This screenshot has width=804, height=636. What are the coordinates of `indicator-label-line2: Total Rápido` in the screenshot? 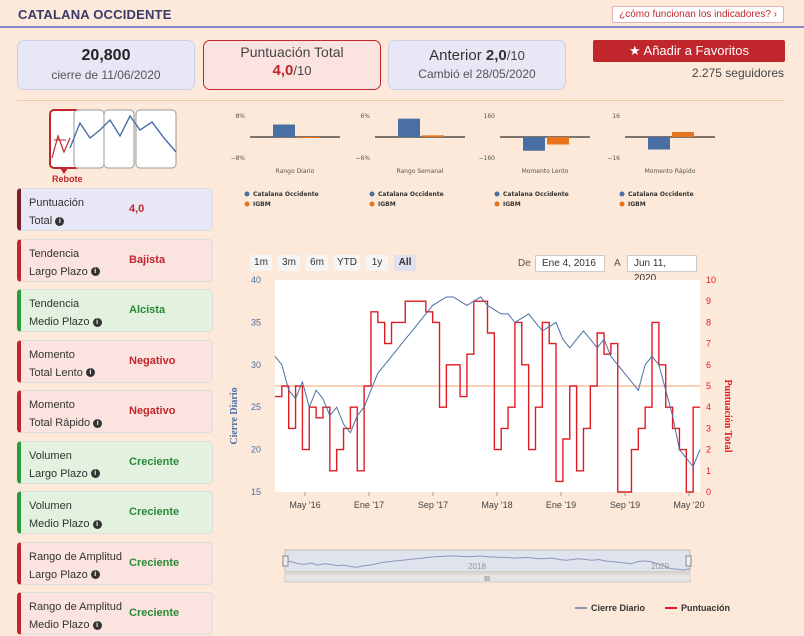 It's located at (60, 423).